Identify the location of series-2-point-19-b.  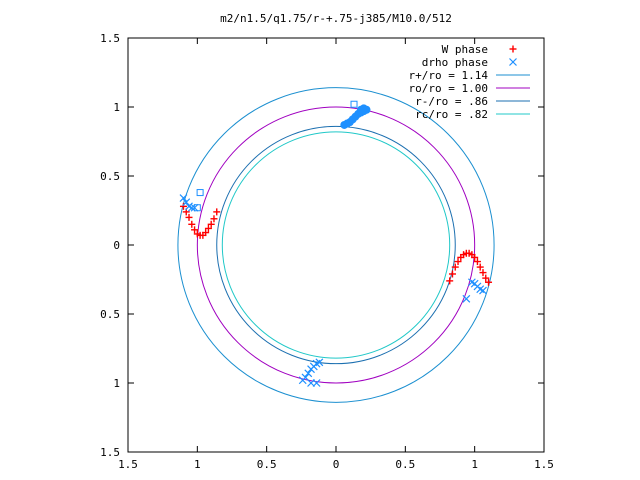
(311, 383).